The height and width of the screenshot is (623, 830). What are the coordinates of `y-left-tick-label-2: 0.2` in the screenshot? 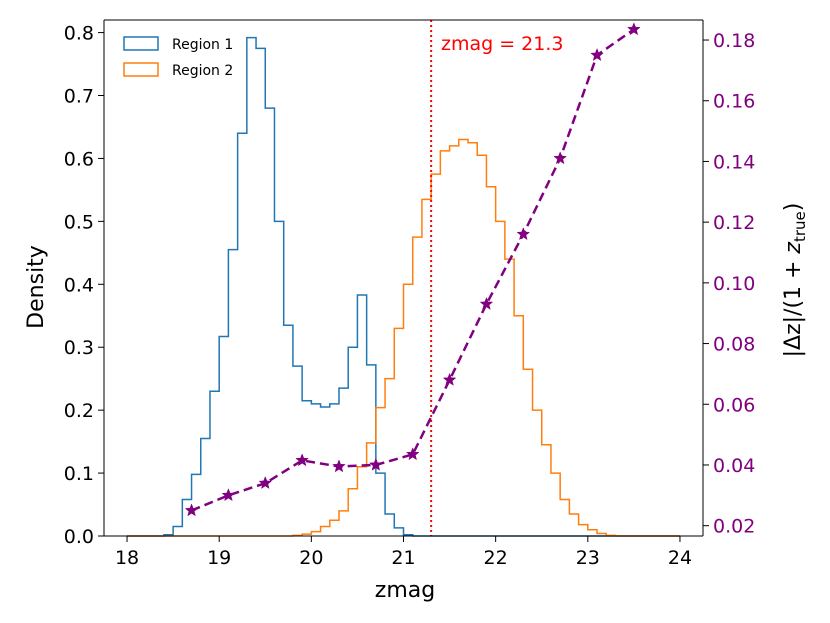 It's located at (79, 411).